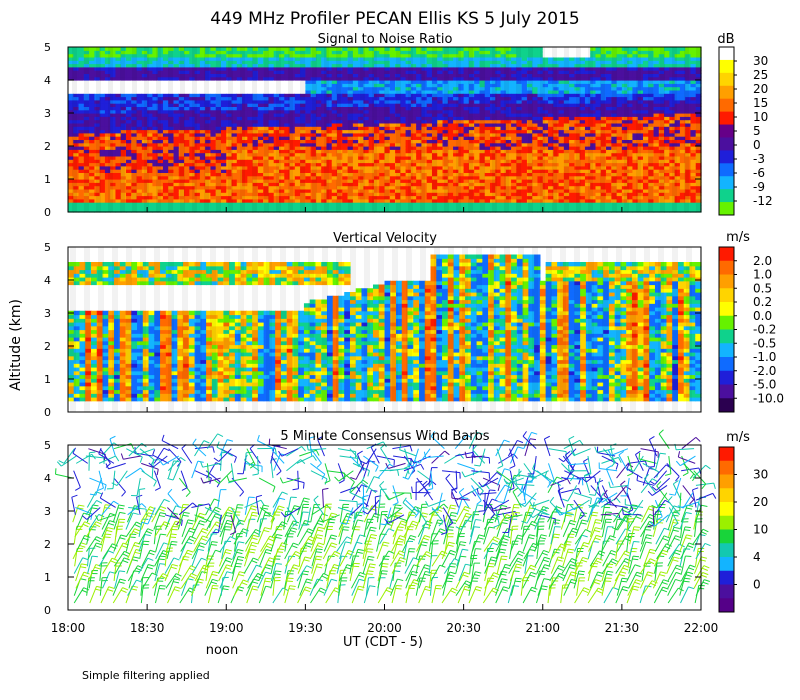  Describe the element at coordinates (385, 39) in the screenshot. I see `snr-panel-title: Signal to Noise Ratio` at that location.